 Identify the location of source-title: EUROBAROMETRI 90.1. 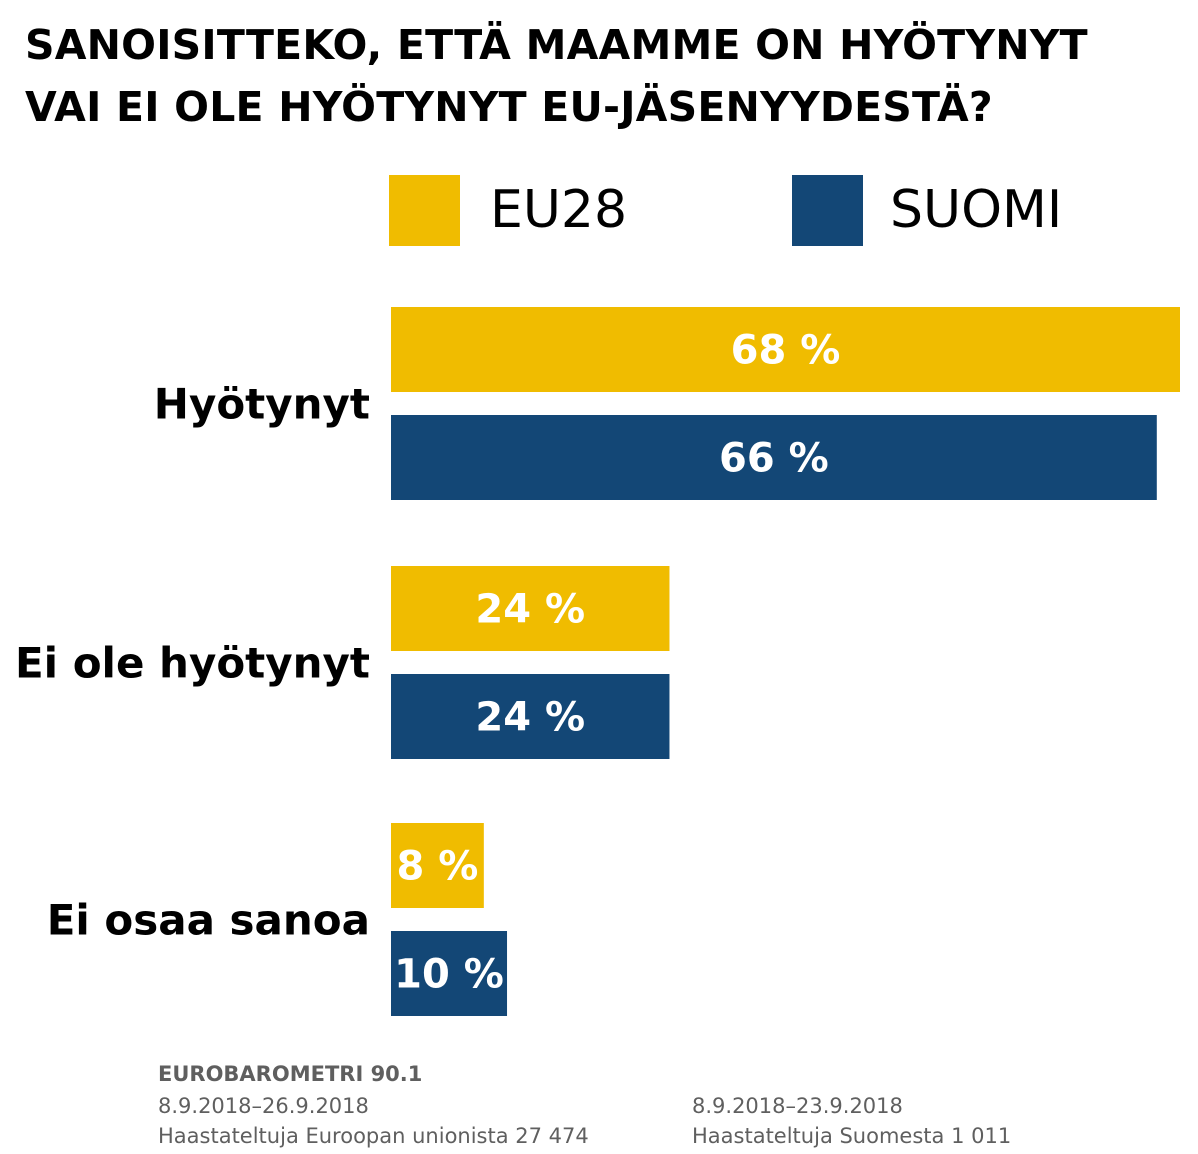
(290, 1074).